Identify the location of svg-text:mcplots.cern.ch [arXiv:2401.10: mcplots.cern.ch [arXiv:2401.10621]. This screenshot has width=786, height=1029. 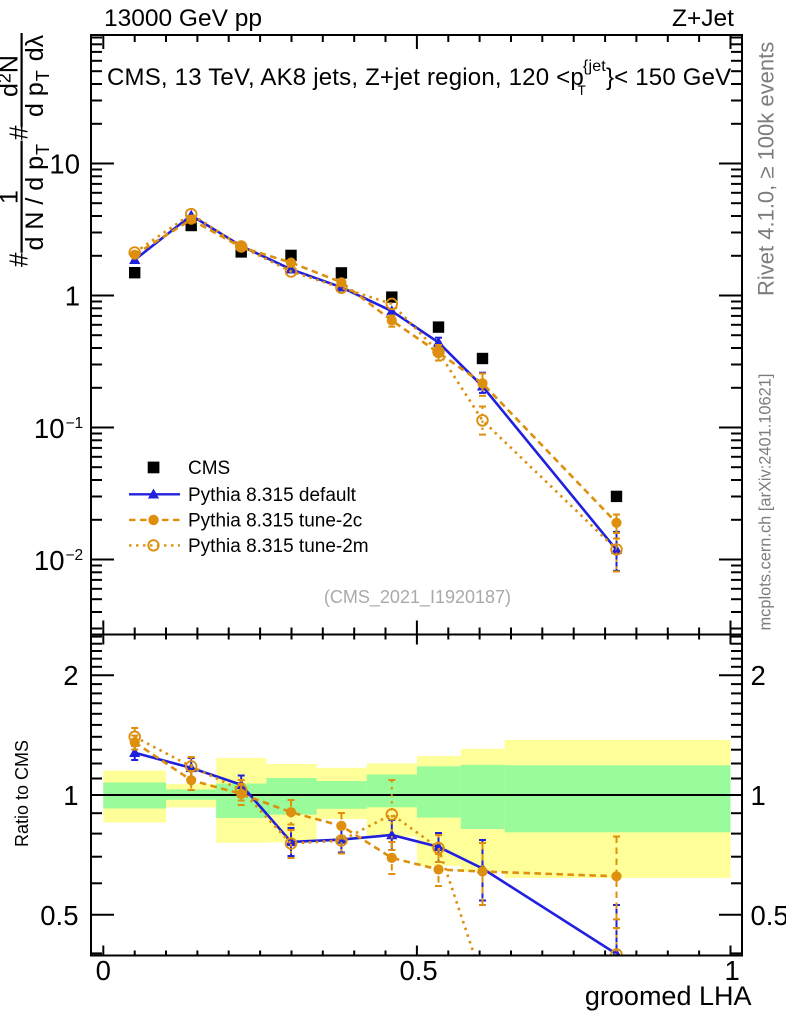
(766, 502).